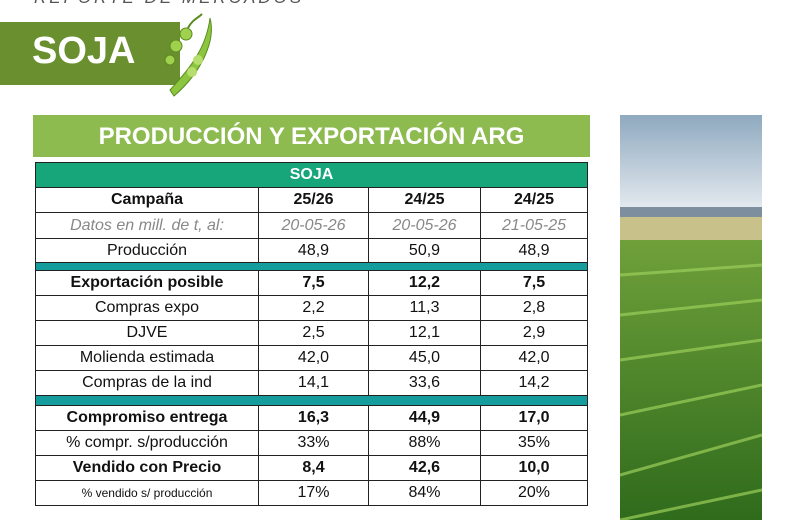 This screenshot has height=520, width=789. What do you see at coordinates (147, 443) in the screenshot?
I see `cell: % compr. s/producción` at bounding box center [147, 443].